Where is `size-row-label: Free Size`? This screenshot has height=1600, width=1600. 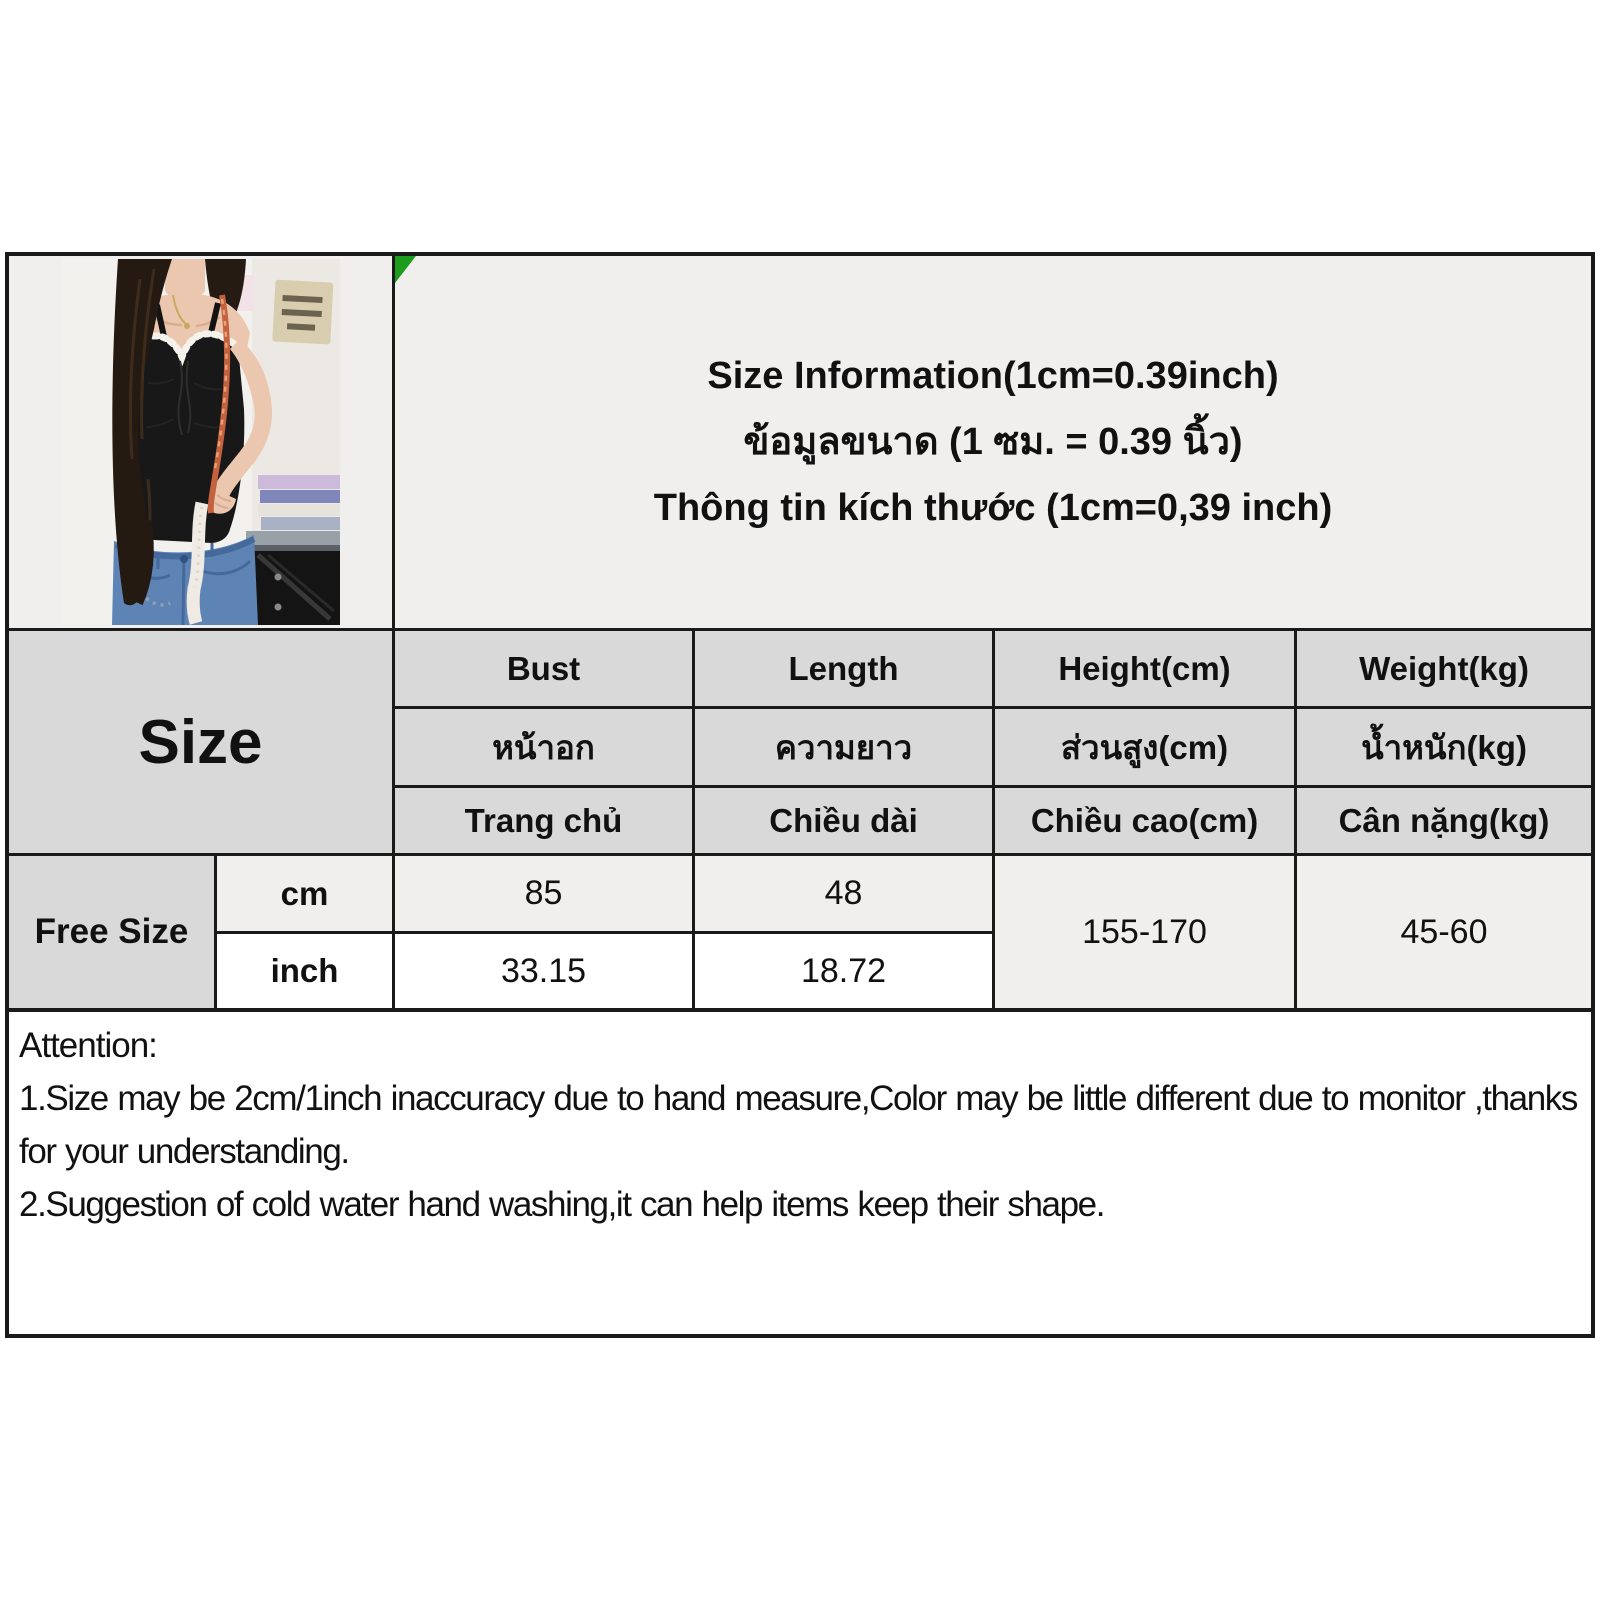 size-row-label: Free Size is located at coordinates (111, 932).